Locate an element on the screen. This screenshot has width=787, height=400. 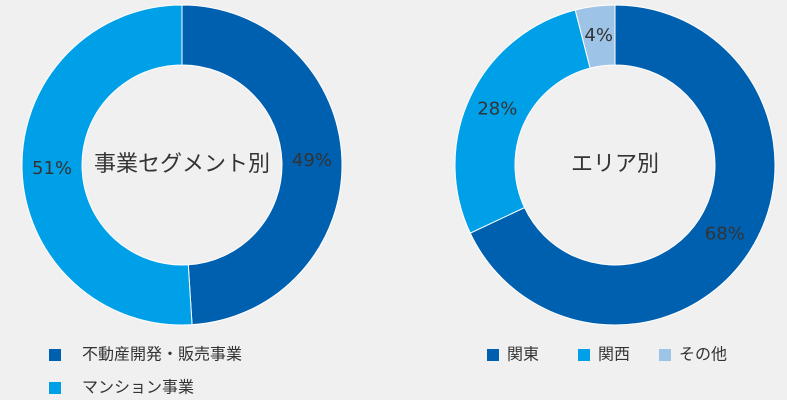
slice-label: 51% is located at coordinates (52, 168).